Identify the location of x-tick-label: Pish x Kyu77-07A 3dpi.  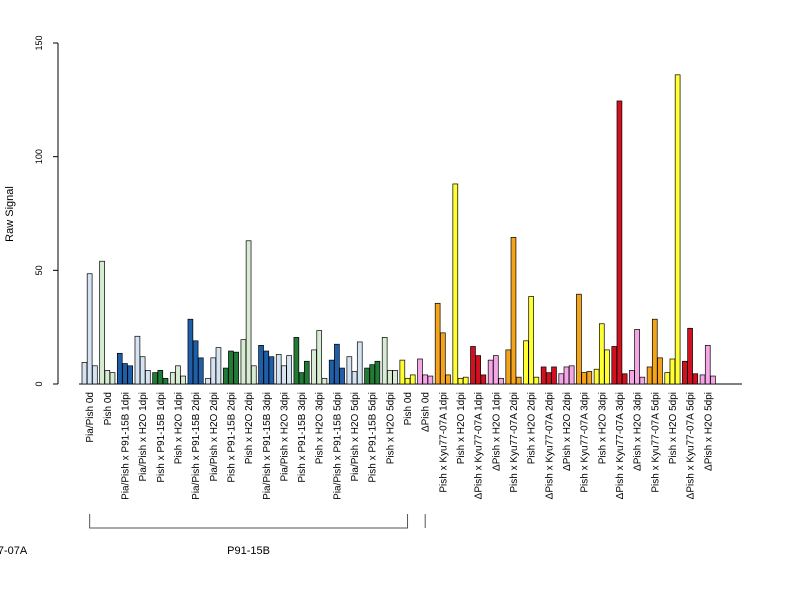
(585, 442).